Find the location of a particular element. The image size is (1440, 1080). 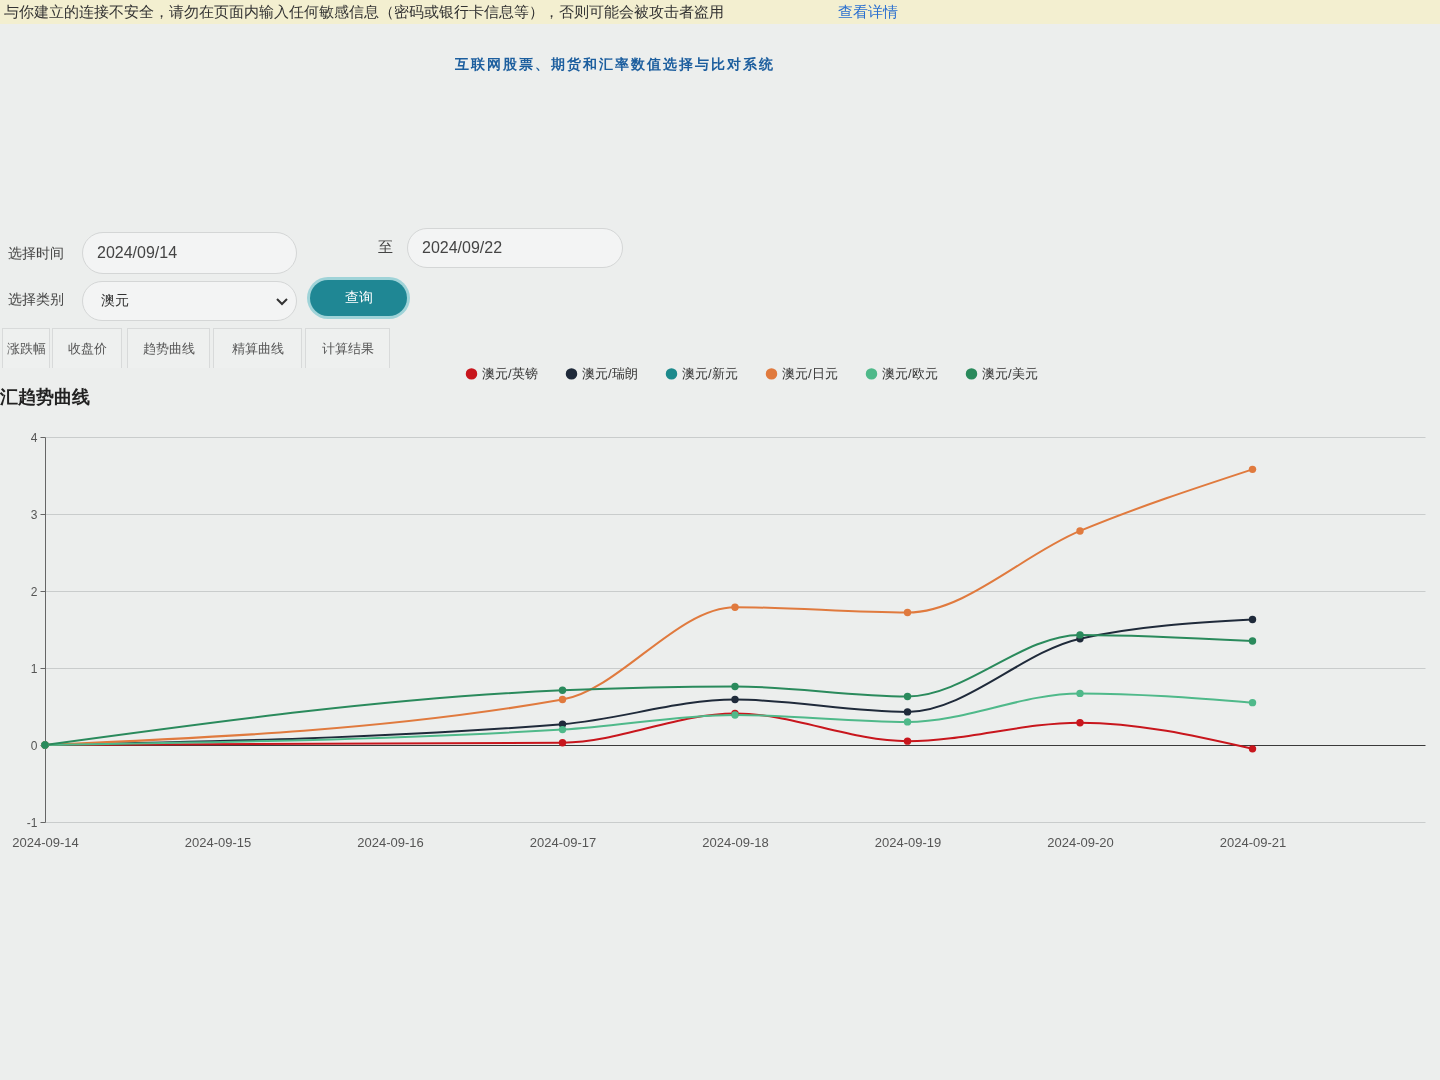

y-tick-label: 1 is located at coordinates (34, 668).